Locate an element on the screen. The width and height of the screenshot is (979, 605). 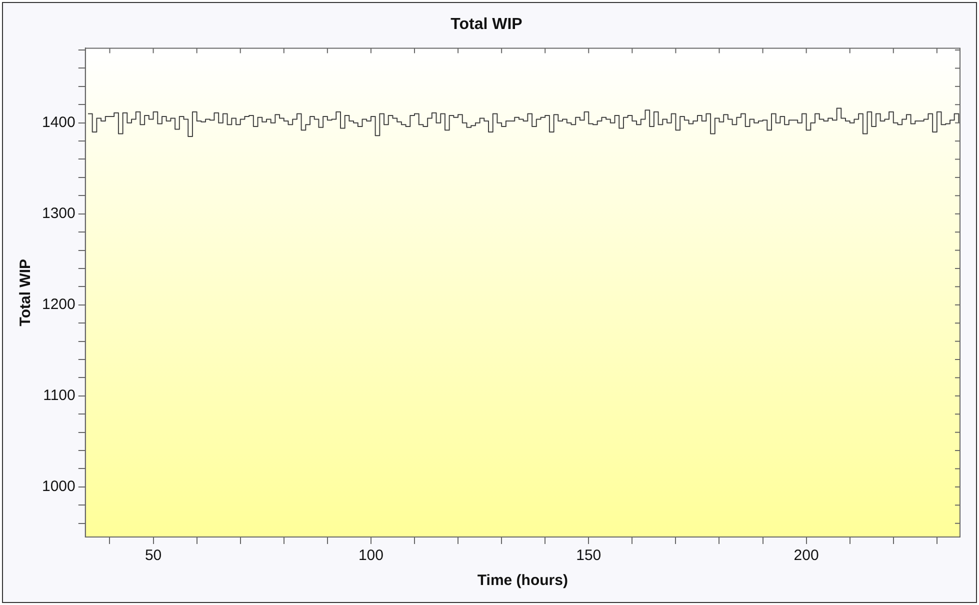
y-tick-label: 1100 is located at coordinates (59, 395).